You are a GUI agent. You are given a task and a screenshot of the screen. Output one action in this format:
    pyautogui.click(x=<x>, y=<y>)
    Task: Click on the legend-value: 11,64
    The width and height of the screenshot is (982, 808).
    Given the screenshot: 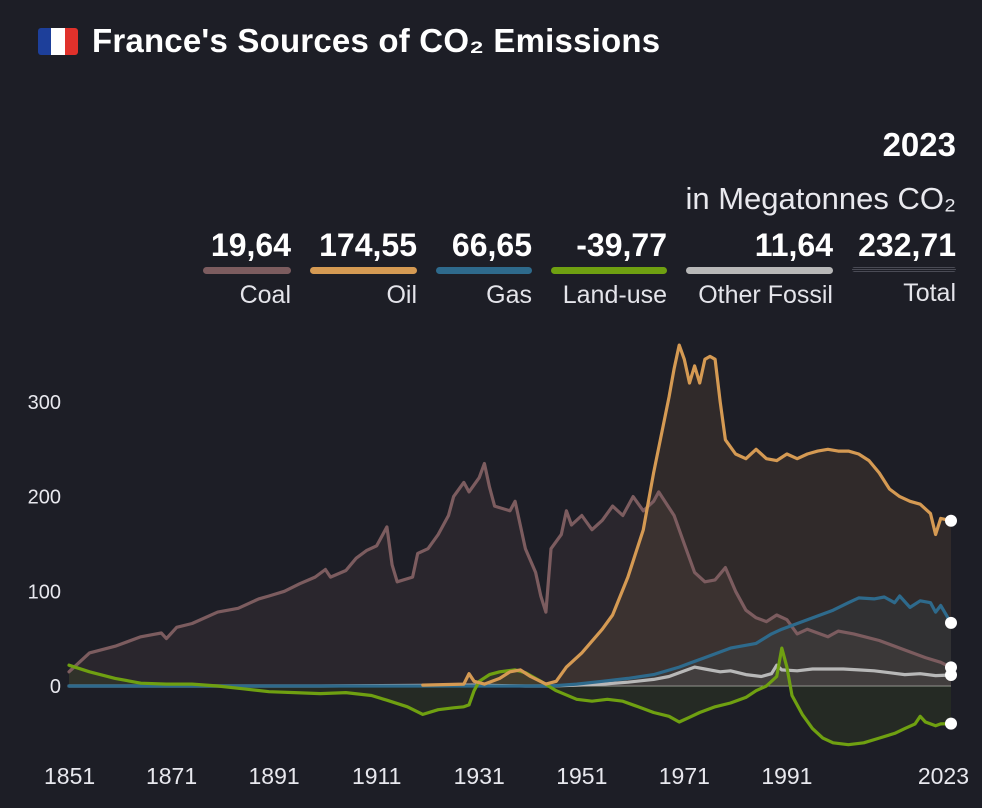 What is the action you would take?
    pyautogui.click(x=793, y=245)
    